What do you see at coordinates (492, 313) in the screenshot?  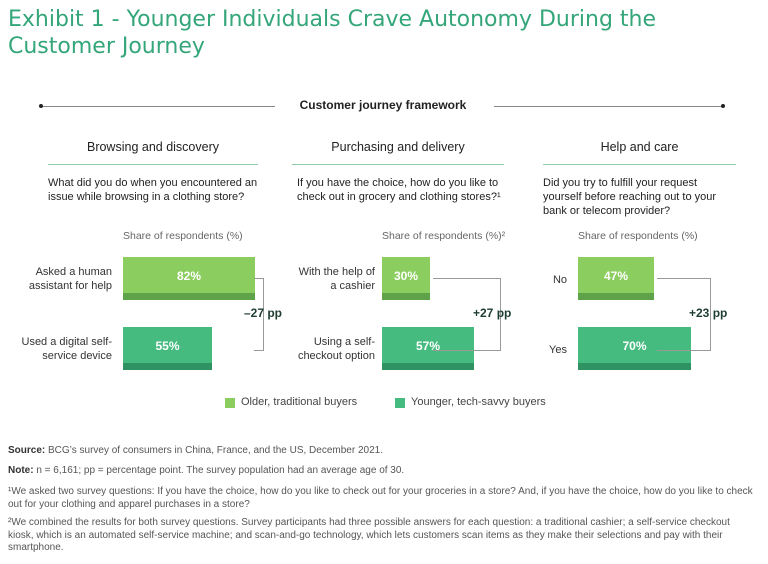 I see `diff-label-purchasing: +27 pp` at bounding box center [492, 313].